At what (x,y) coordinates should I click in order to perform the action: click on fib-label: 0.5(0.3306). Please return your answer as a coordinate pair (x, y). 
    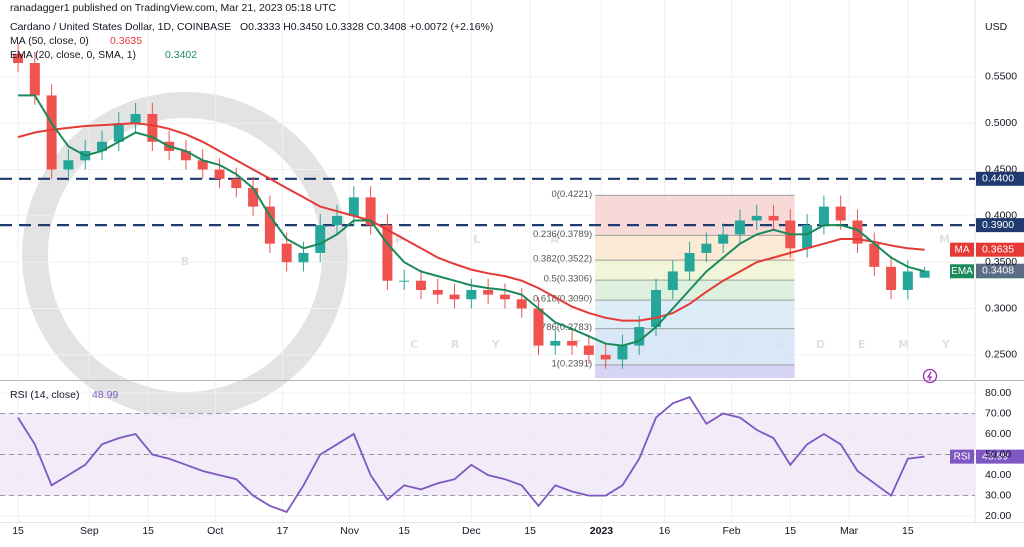
    Looking at the image, I should click on (568, 279).